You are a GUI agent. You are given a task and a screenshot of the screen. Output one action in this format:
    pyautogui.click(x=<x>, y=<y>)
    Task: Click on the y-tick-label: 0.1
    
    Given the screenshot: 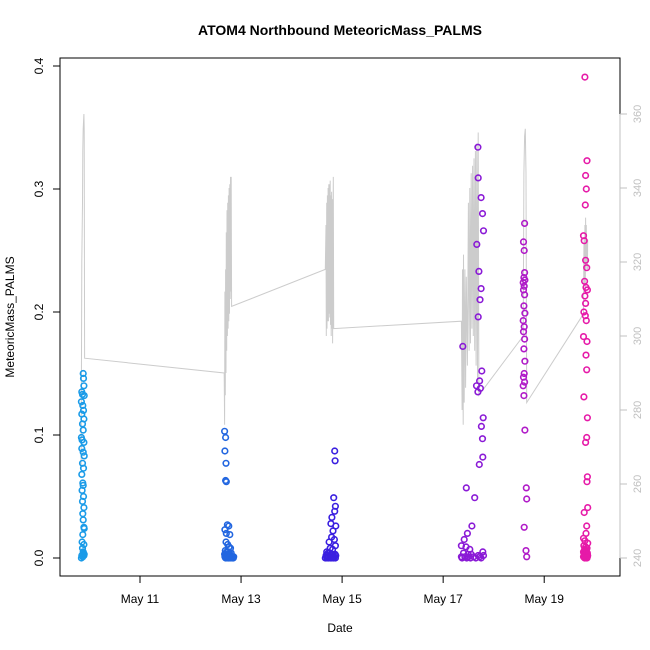 What is the action you would take?
    pyautogui.click(x=39, y=434)
    